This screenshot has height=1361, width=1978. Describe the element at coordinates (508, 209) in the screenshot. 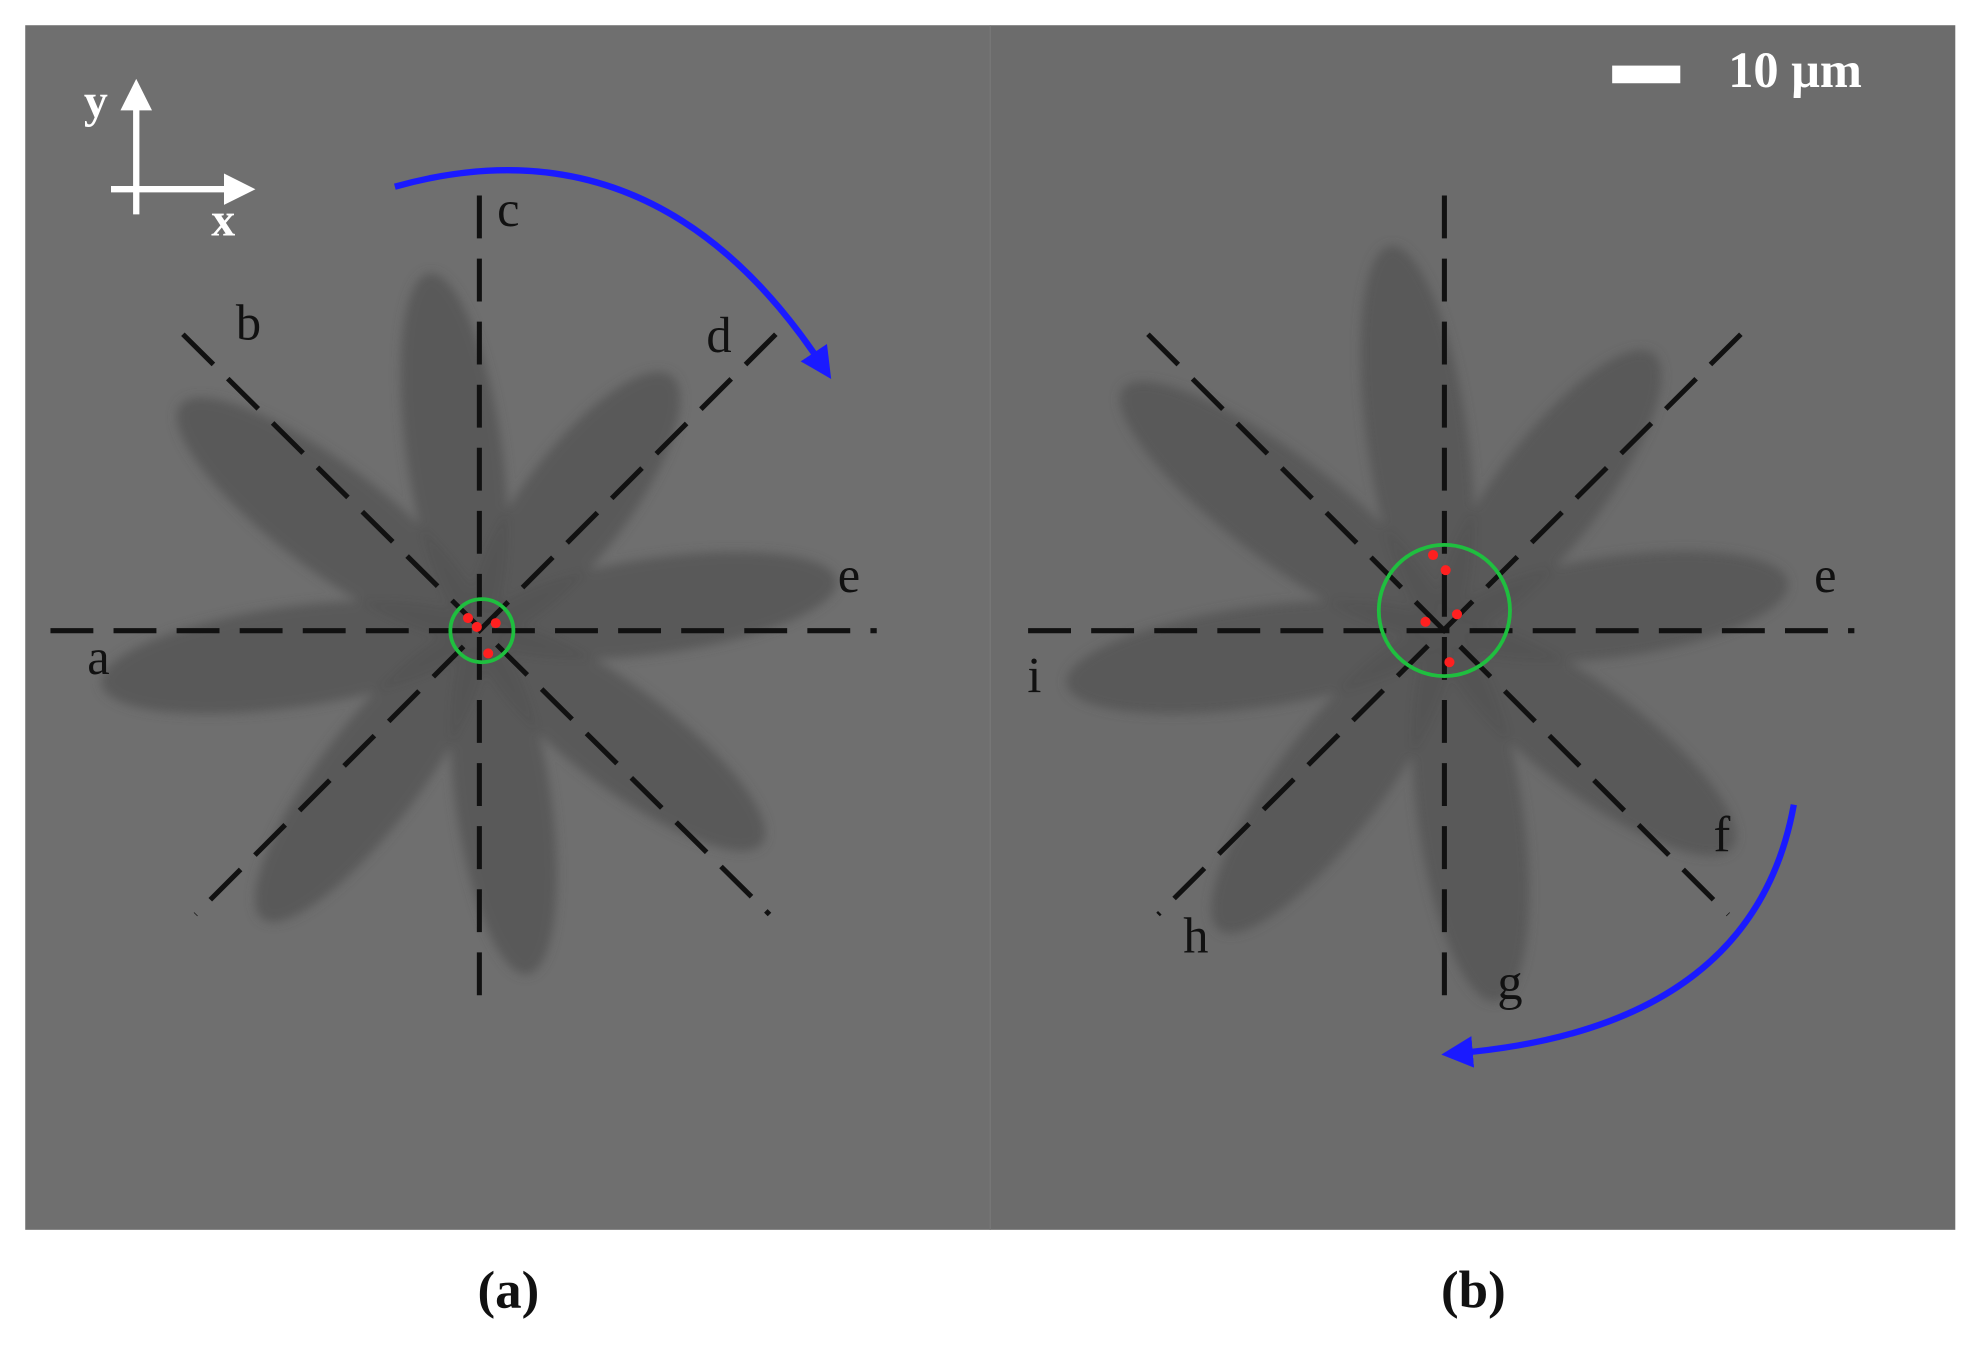

I see `line-label: c` at that location.